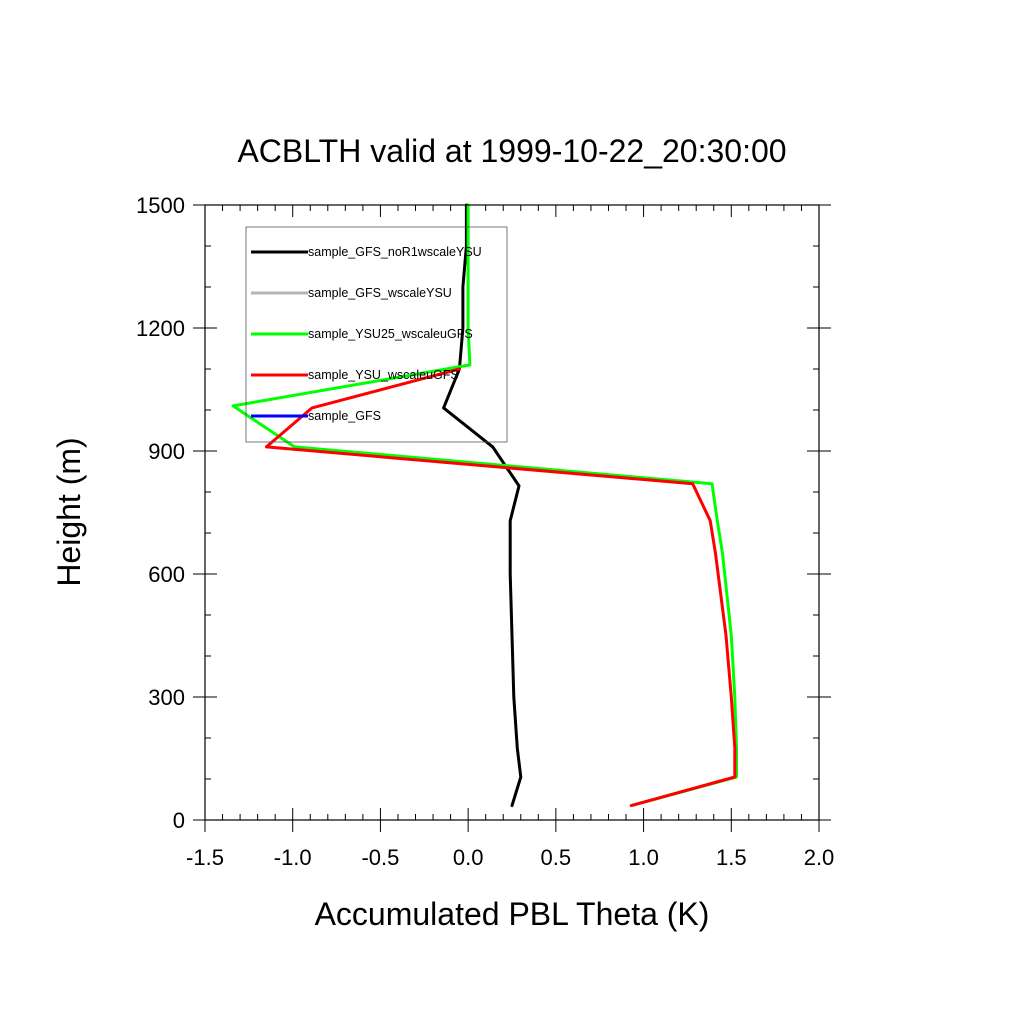 The height and width of the screenshot is (1024, 1024). What do you see at coordinates (468, 857) in the screenshot?
I see `x-tick-label: 0.0` at bounding box center [468, 857].